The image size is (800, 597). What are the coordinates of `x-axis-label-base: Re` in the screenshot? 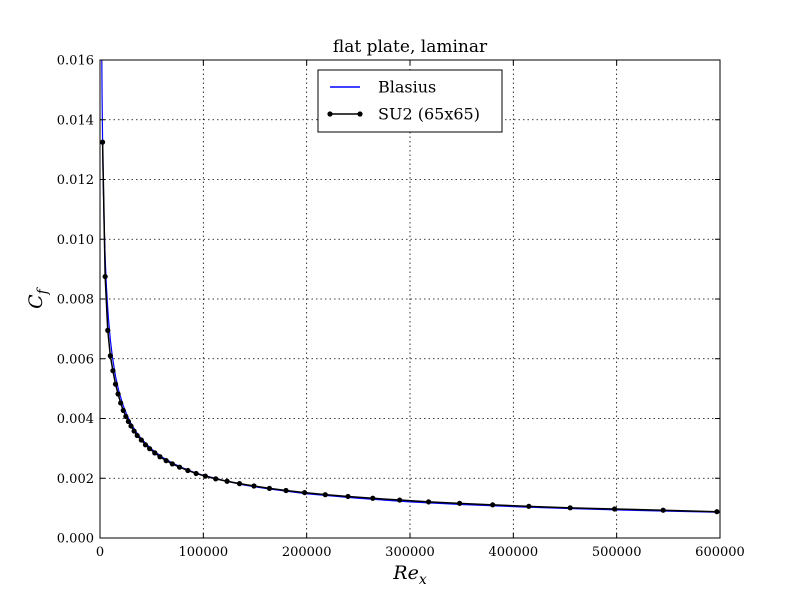 It's located at (405, 573).